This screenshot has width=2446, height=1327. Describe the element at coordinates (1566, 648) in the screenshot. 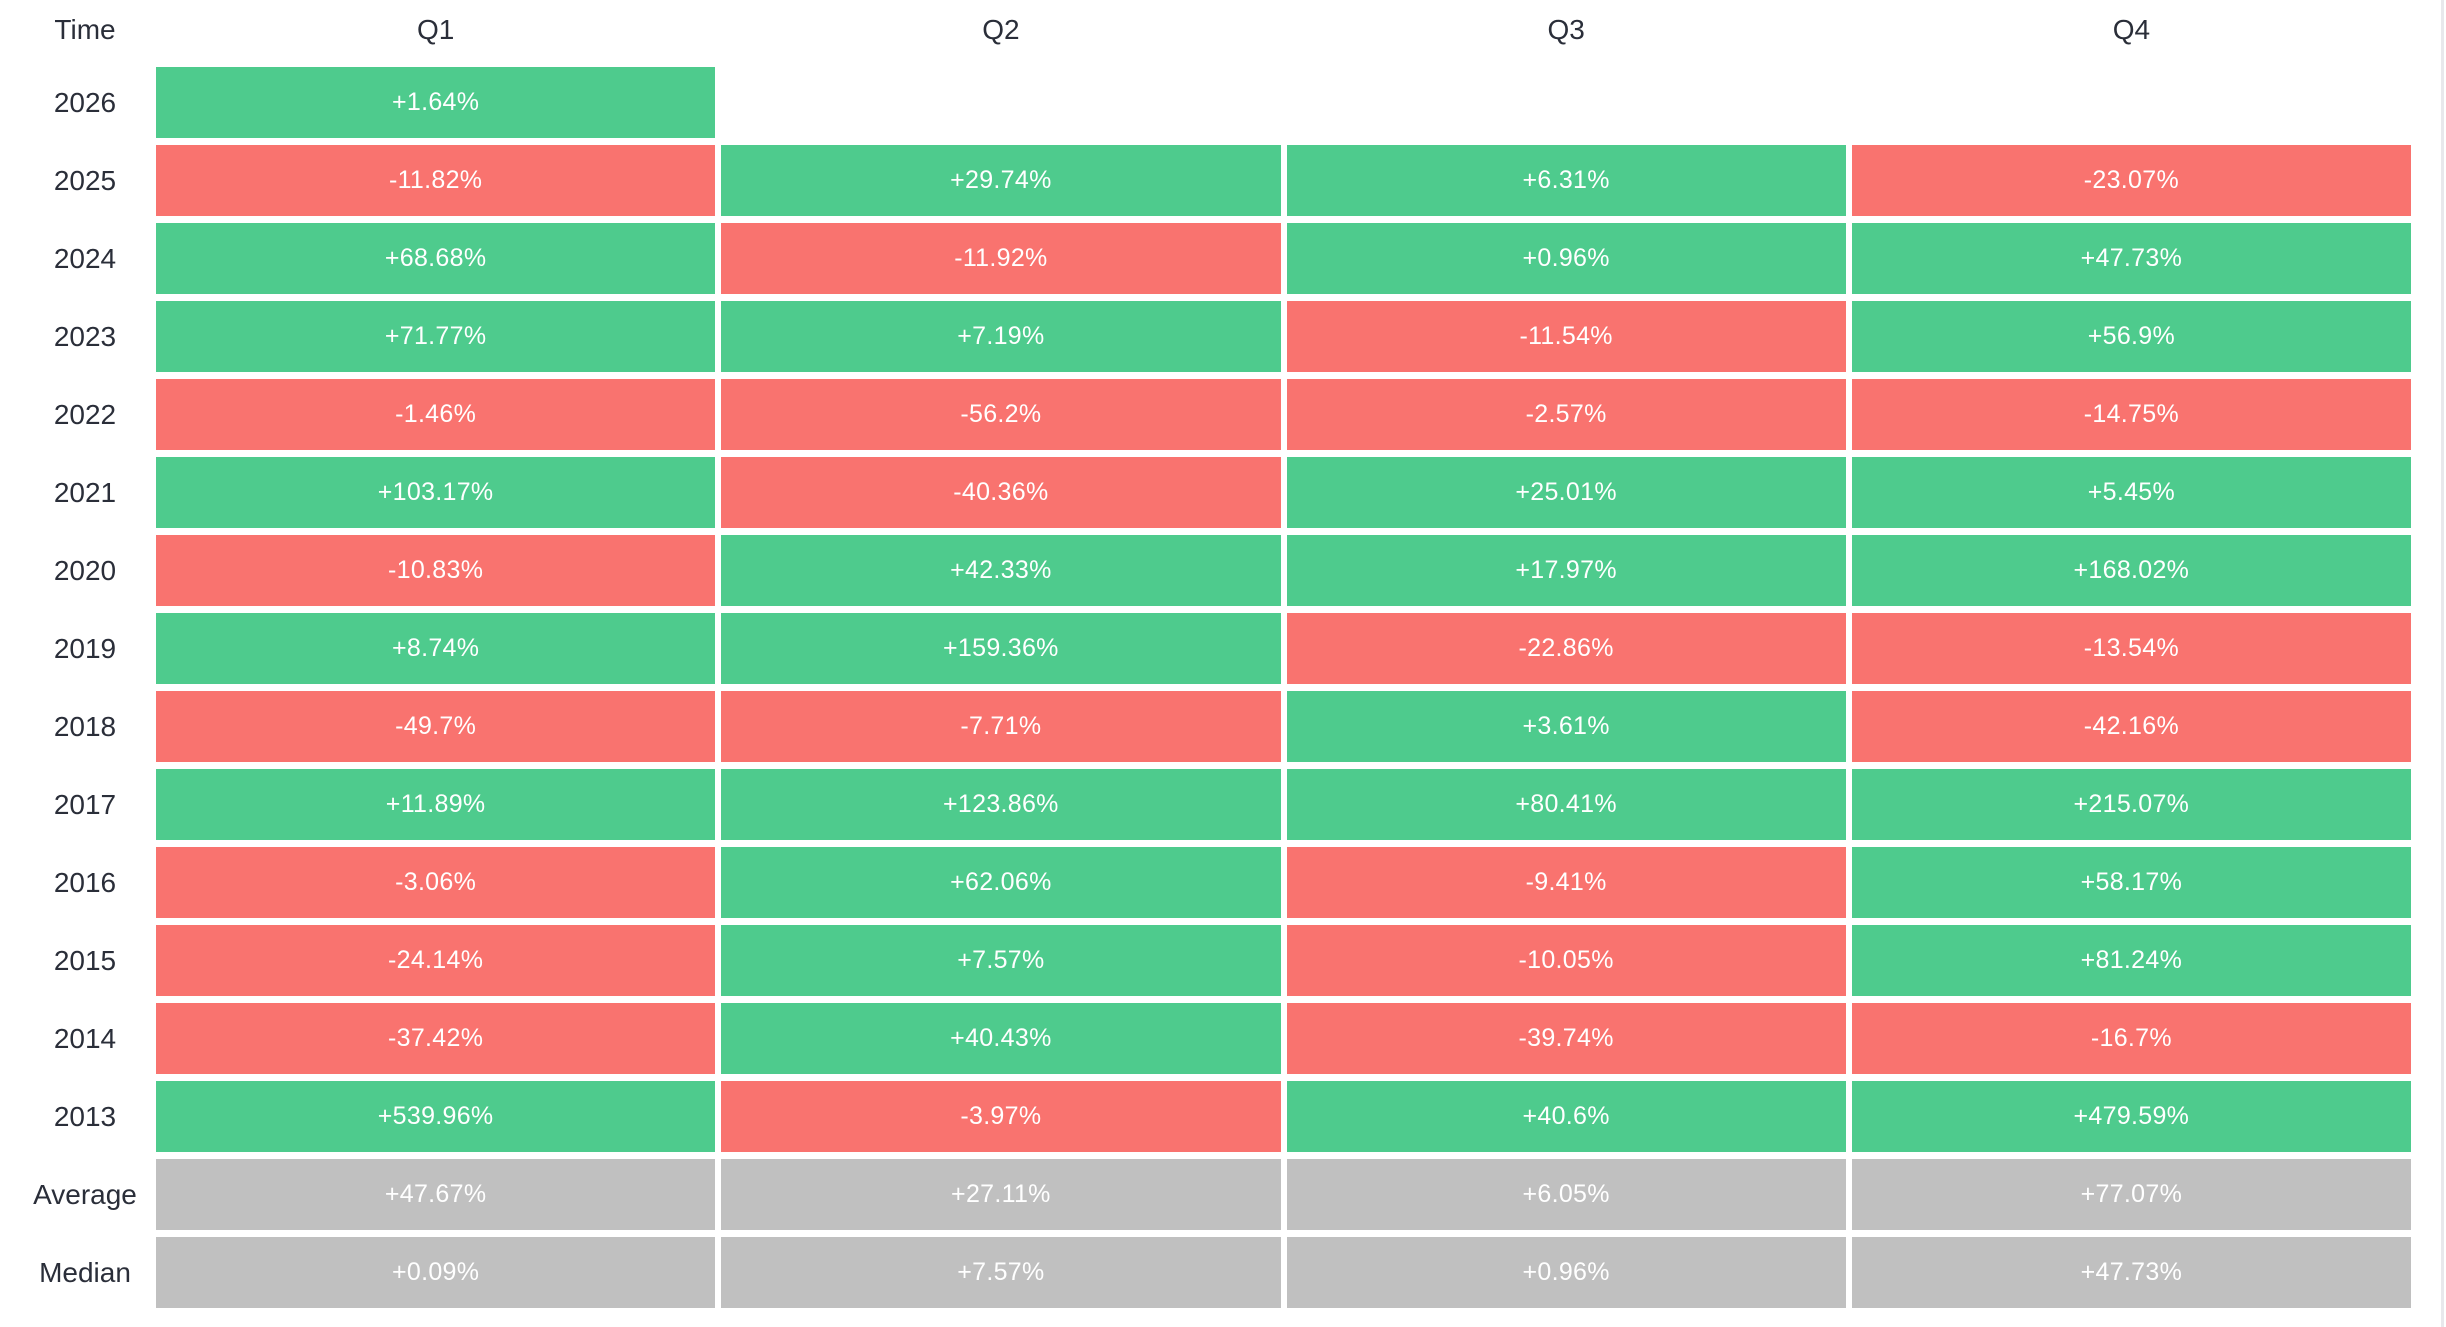

I see `value-cell-2019-q3: -22.86%` at that location.